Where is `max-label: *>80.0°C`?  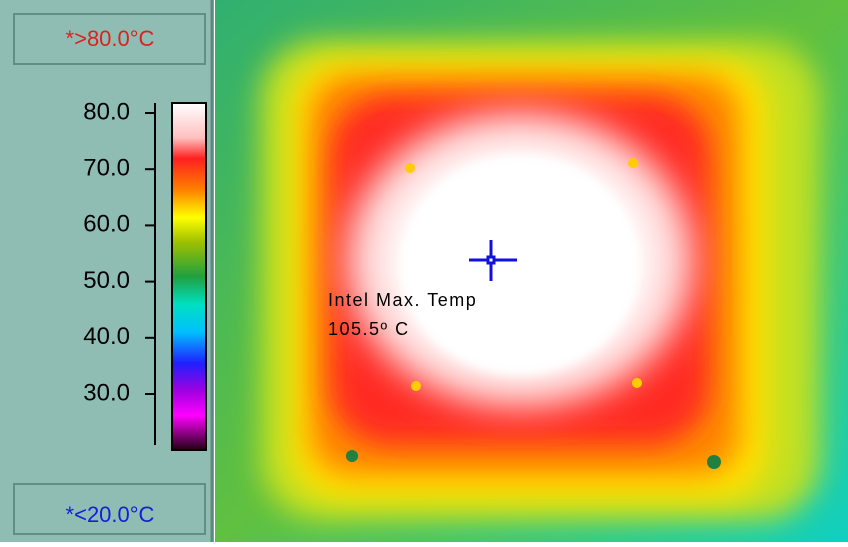 max-label: *>80.0°C is located at coordinates (110, 38).